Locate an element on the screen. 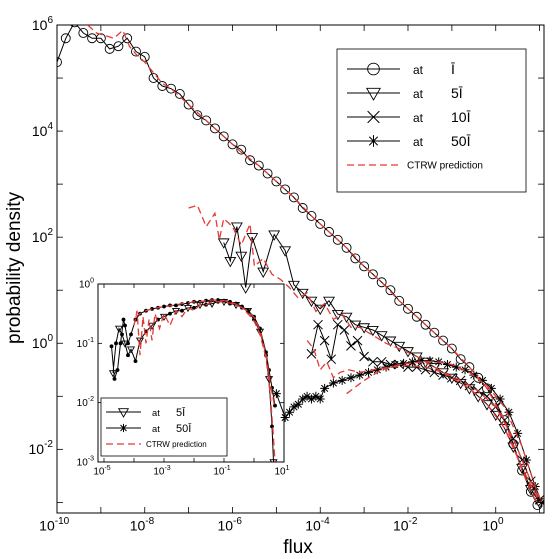  main-x-tick-exp: -8 is located at coordinates (149, 521).